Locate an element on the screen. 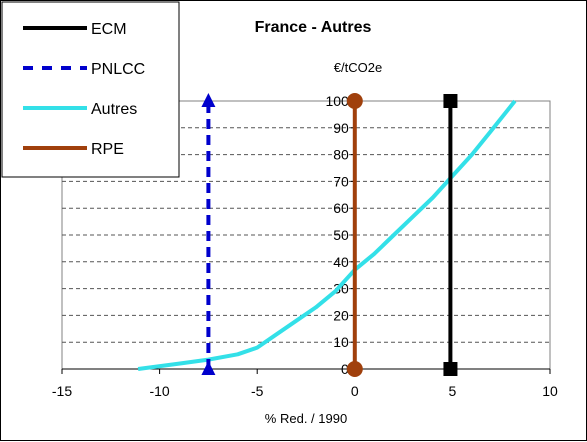 The image size is (587, 442). x-tick-label: 5 is located at coordinates (453, 391).